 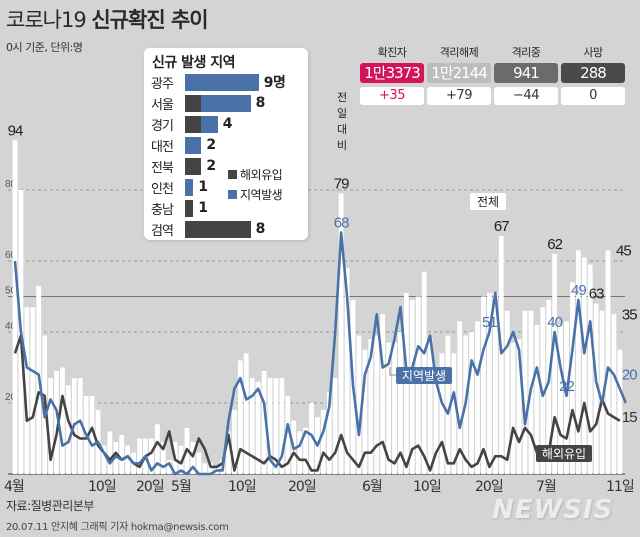 I want to click on source: 자료:질병관리본부, so click(x=50, y=506).